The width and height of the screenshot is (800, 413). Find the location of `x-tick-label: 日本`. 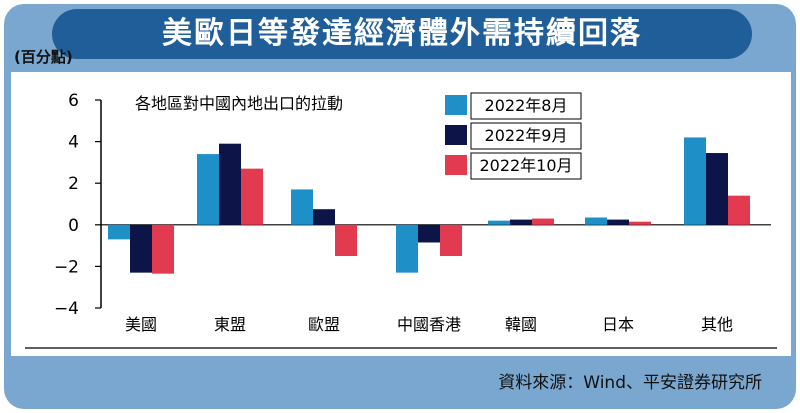

x-tick-label: 日本 is located at coordinates (618, 324).